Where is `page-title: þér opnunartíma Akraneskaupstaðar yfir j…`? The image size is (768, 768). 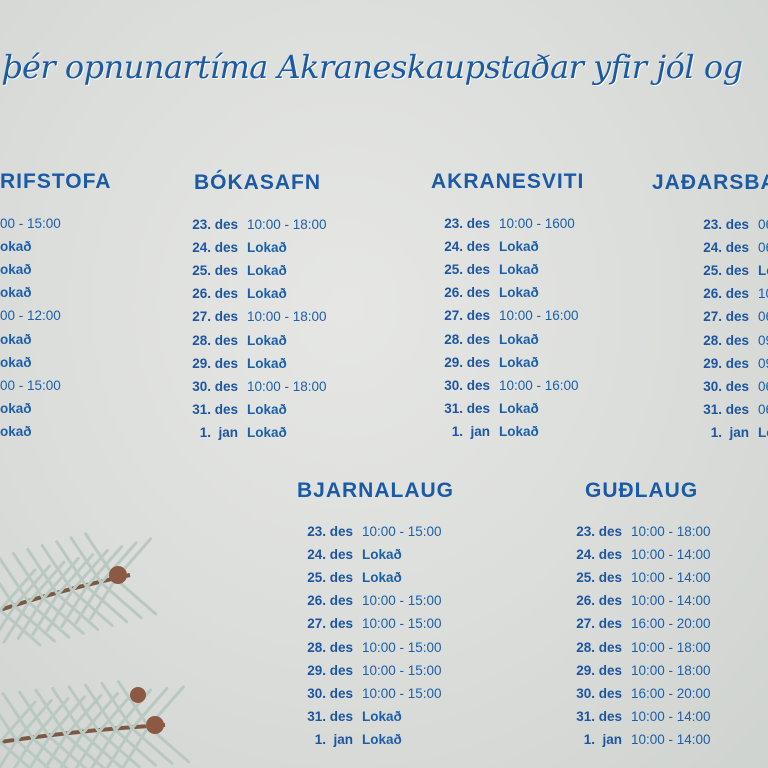
page-title: þér opnunartíma Akraneskaupstaðar yfir j… is located at coordinates (372, 67).